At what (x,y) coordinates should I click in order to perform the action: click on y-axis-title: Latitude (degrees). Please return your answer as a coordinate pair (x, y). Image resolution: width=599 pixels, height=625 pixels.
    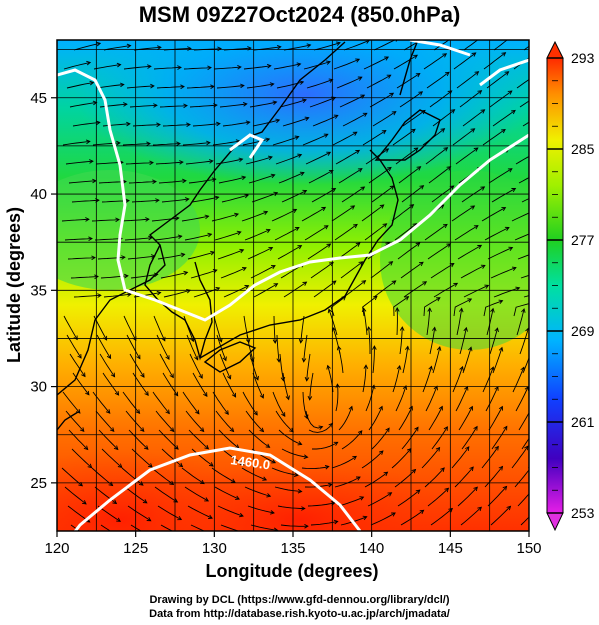
    Looking at the image, I should click on (14, 285).